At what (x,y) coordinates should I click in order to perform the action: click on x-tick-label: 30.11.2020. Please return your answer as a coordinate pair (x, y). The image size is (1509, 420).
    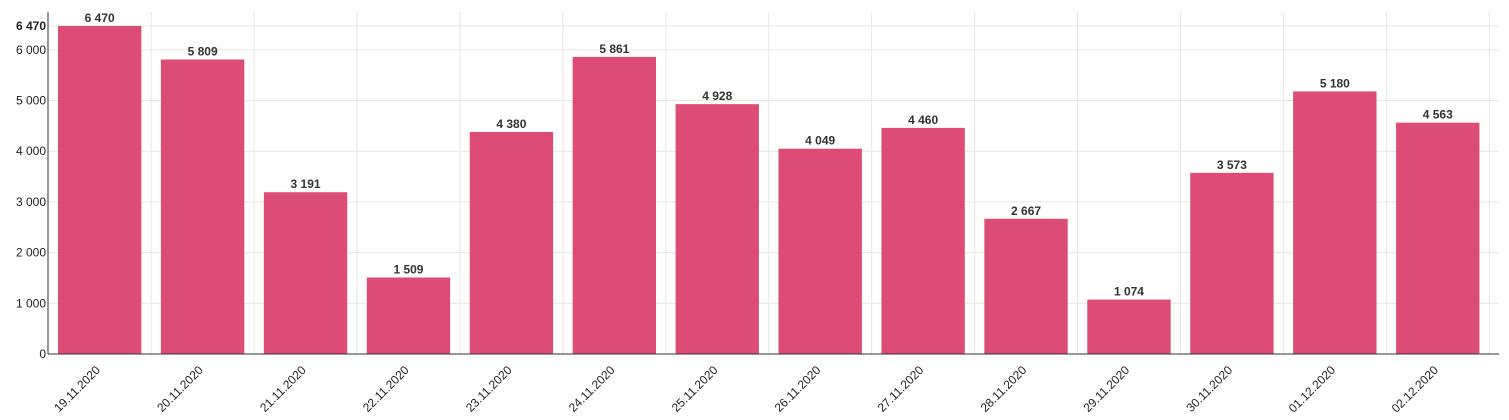
    Looking at the image, I should click on (1209, 389).